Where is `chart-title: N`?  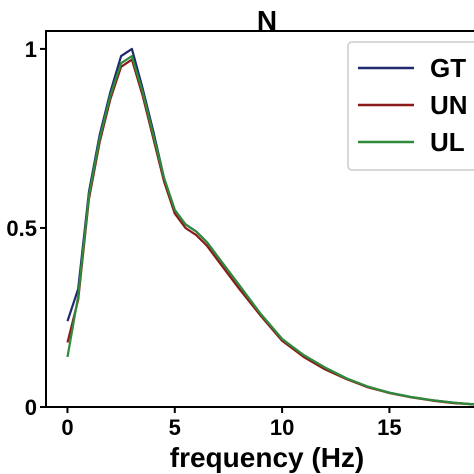 chart-title: N is located at coordinates (267, 20).